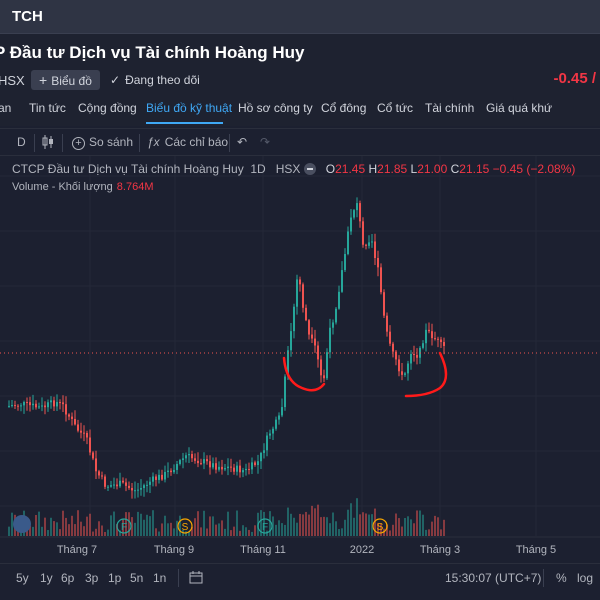  Describe the element at coordinates (102, 142) in the screenshot. I see `compare-button: + So sánh` at that location.